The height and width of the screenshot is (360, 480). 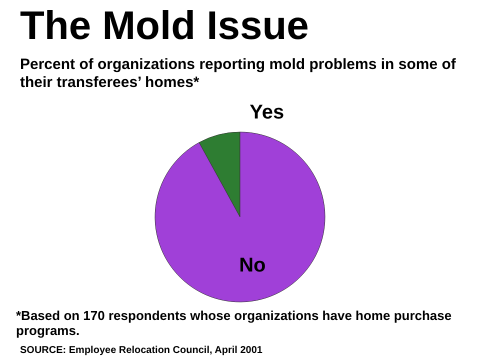 What do you see at coordinates (164, 26) in the screenshot?
I see `chart-title: The Mold Issue` at bounding box center [164, 26].